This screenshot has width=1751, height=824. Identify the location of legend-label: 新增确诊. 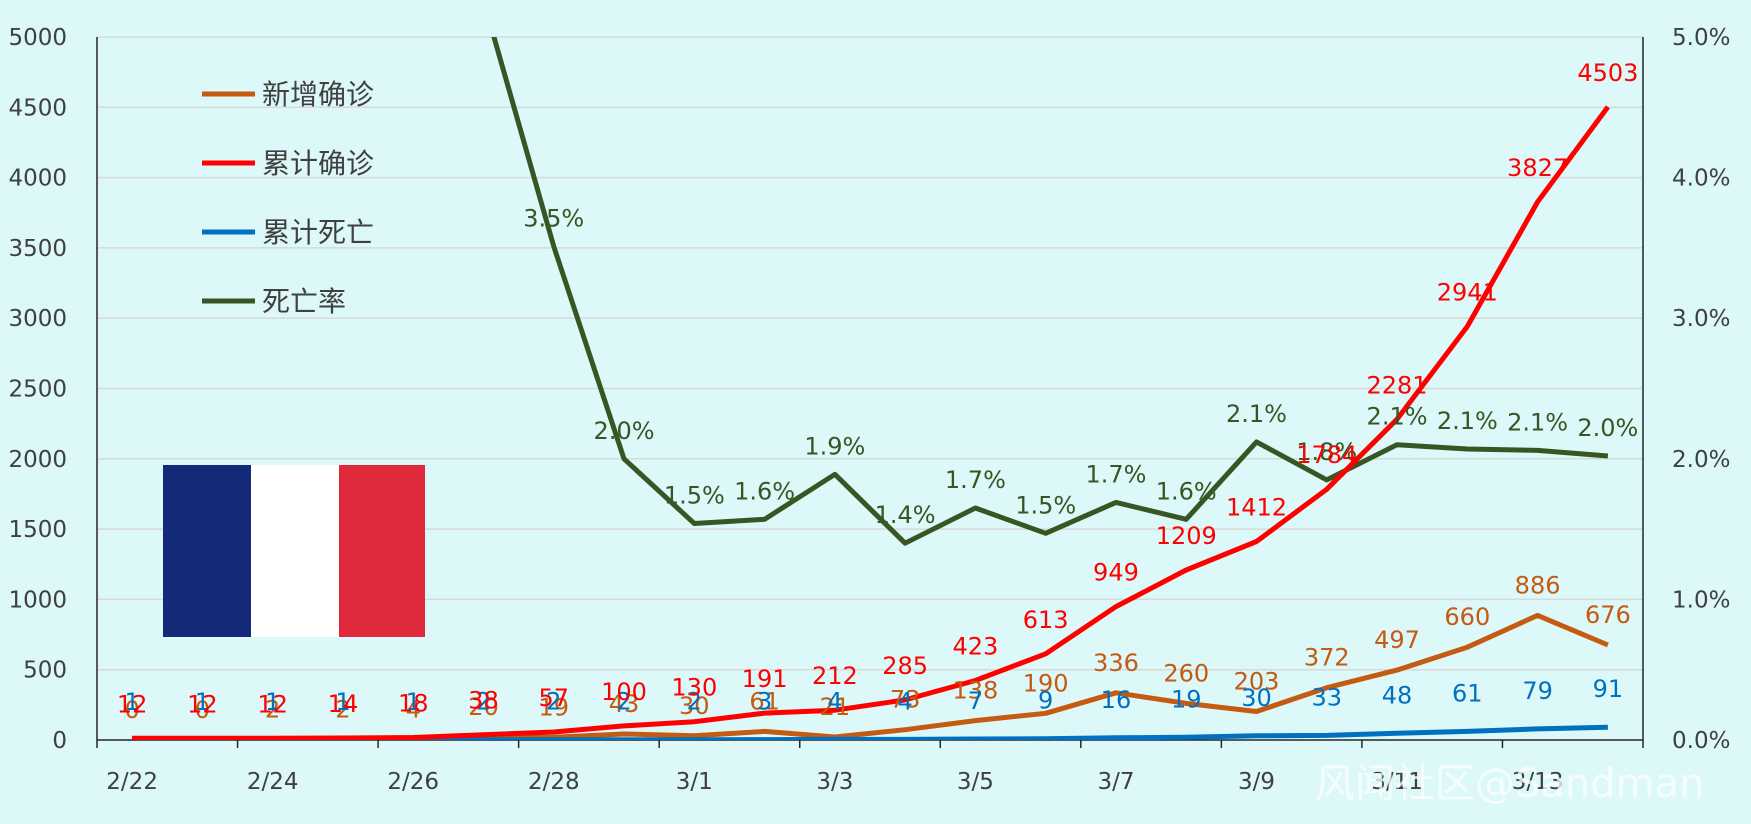
(318, 94).